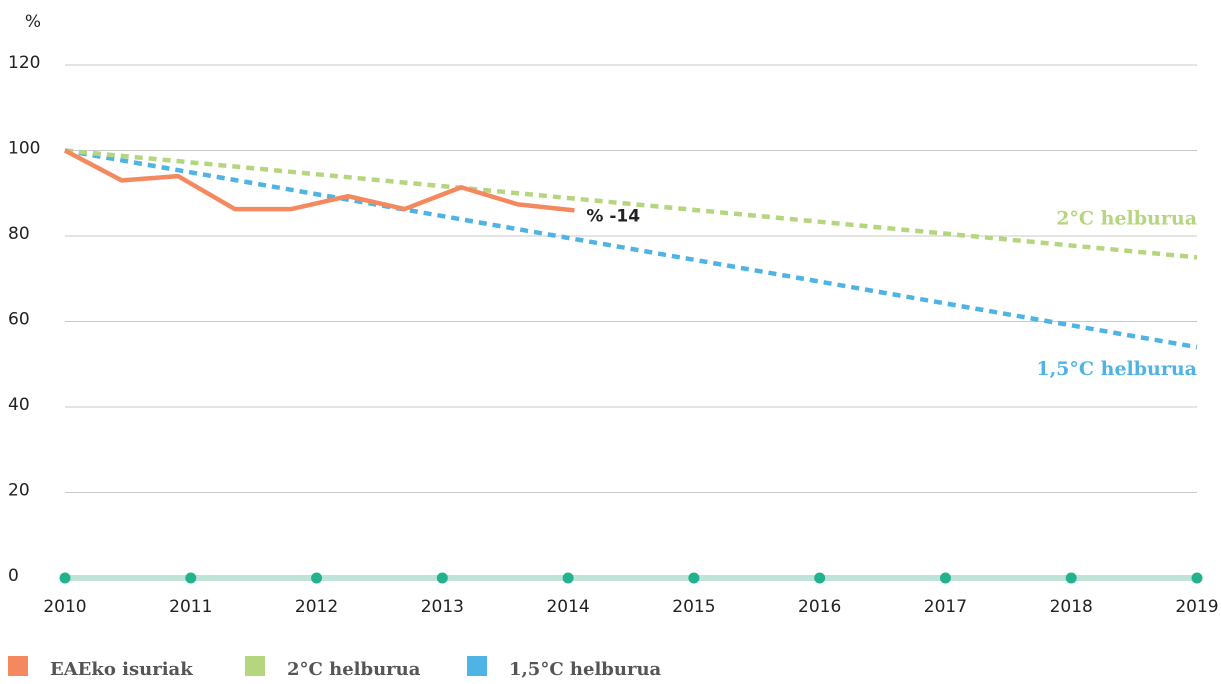 The width and height of the screenshot is (1221, 684). I want to click on x-tick-label: 2017, so click(945, 607).